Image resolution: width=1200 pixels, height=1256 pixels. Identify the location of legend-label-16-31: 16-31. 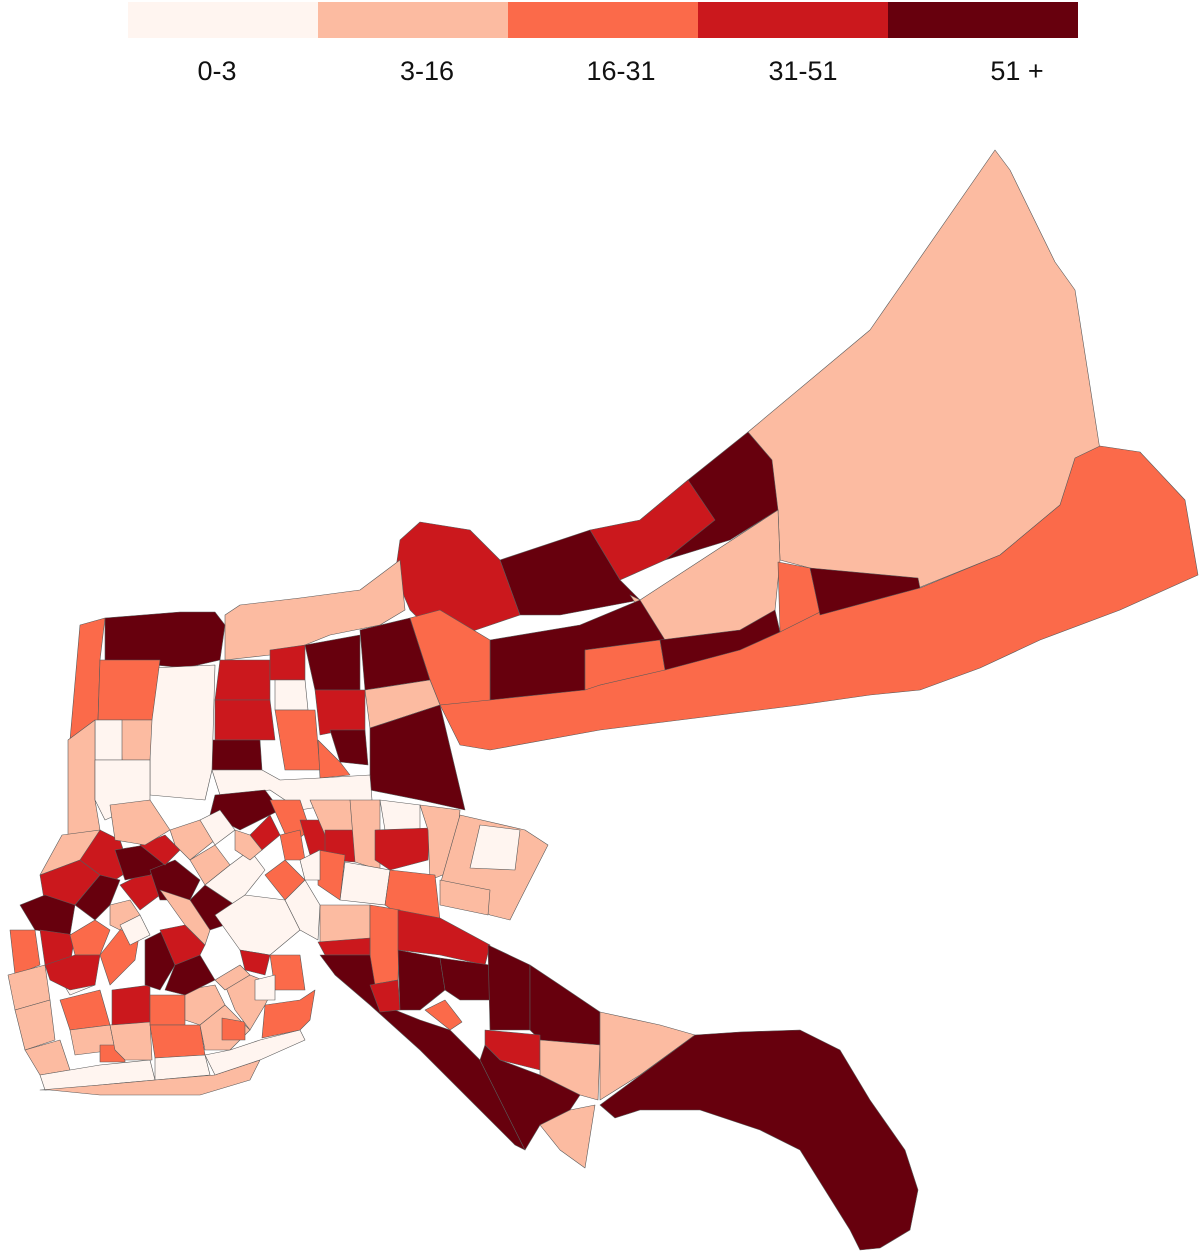
(621, 71).